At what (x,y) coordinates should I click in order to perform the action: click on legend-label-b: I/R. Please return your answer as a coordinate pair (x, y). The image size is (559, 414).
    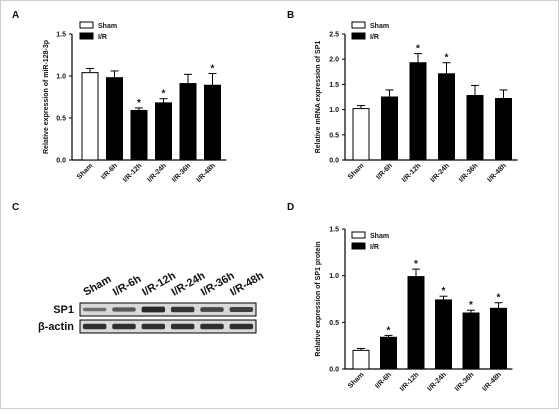
    Looking at the image, I should click on (374, 37).